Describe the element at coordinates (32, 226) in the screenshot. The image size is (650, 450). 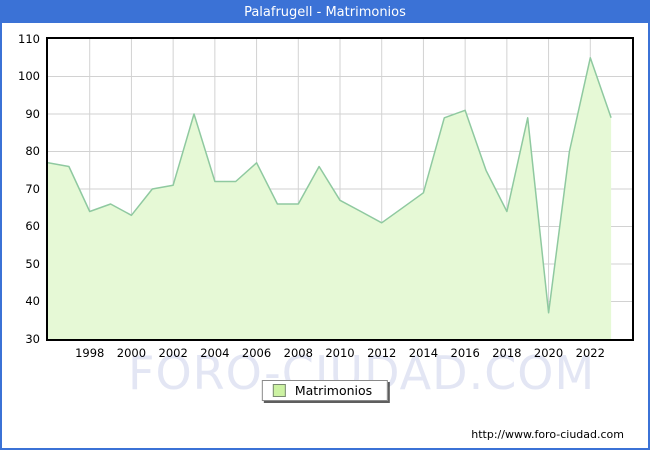
I see `y-tick-label: 60` at that location.